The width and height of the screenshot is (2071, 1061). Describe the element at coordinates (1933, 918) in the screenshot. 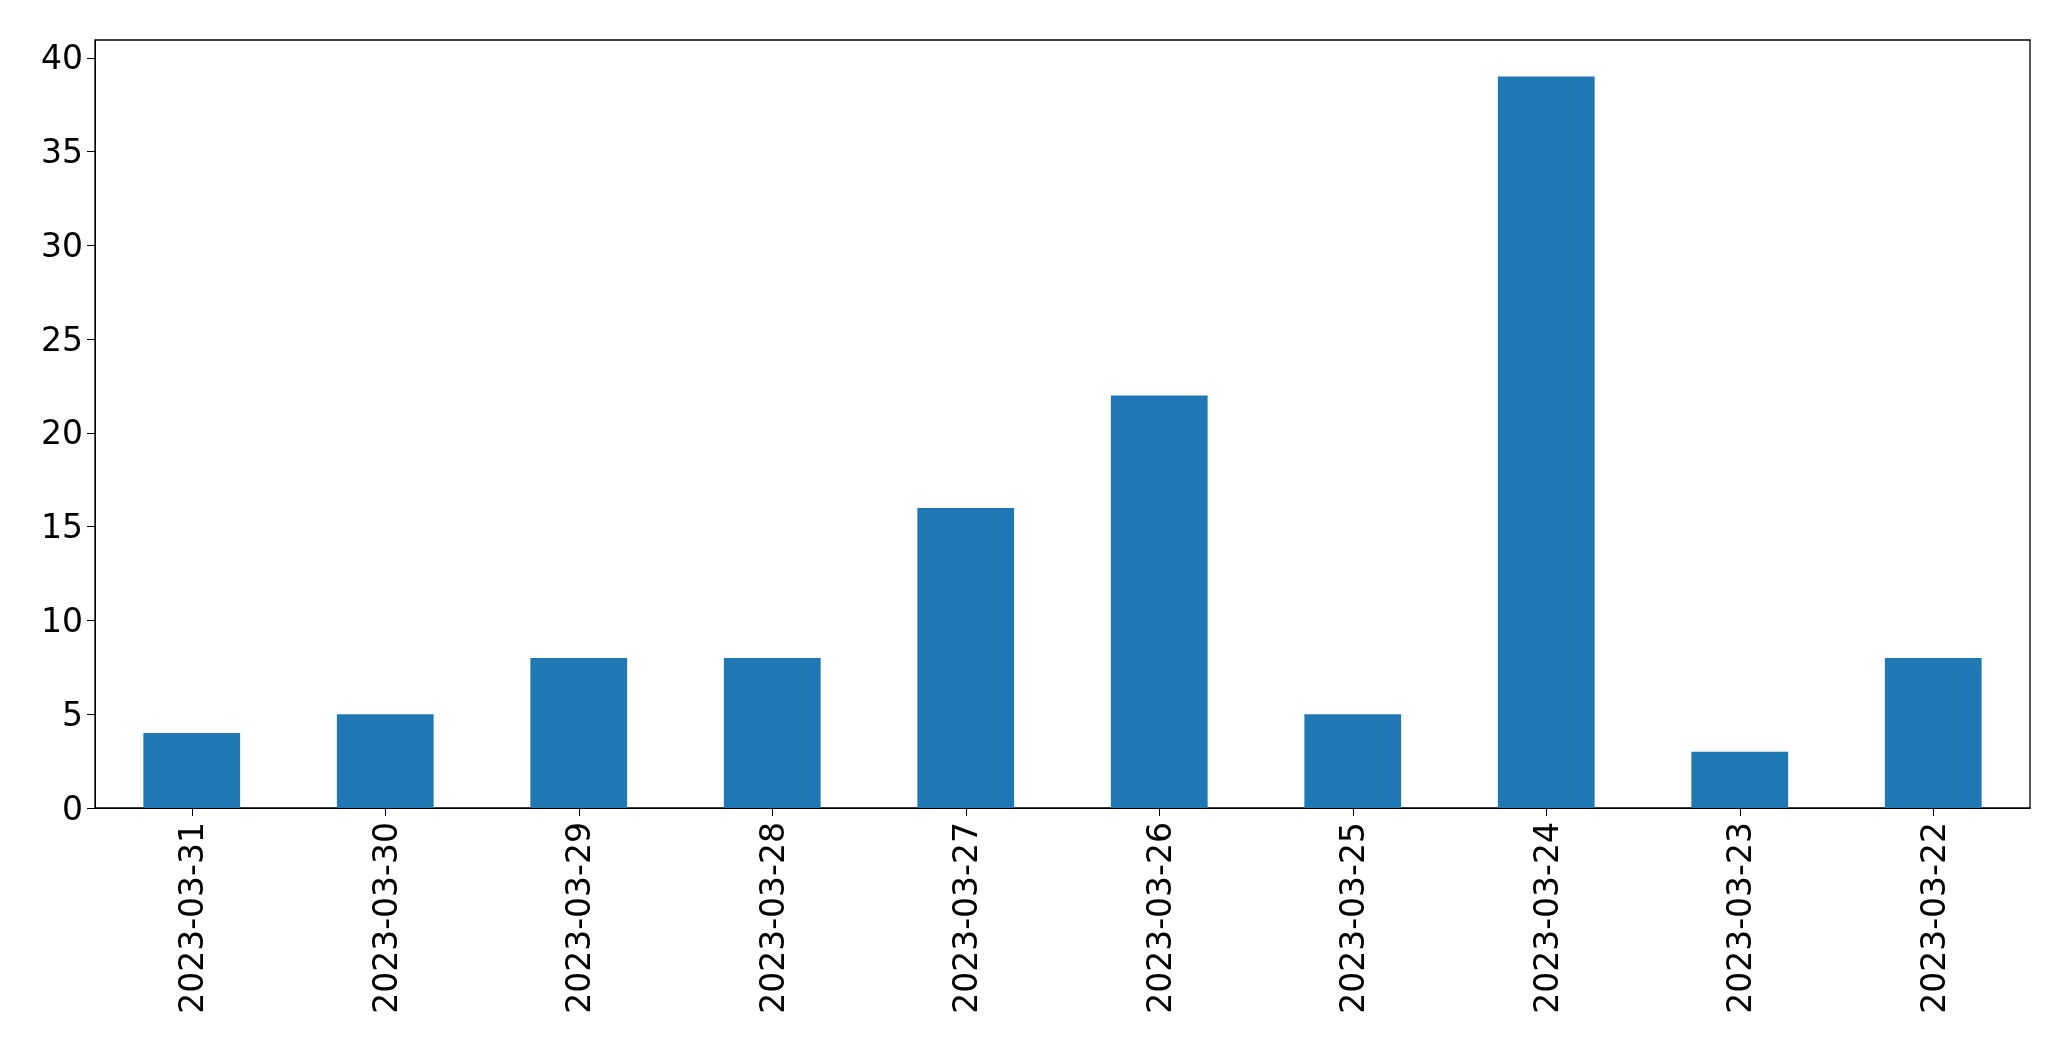

I see `x-tick-label: 2023-03-22` at that location.